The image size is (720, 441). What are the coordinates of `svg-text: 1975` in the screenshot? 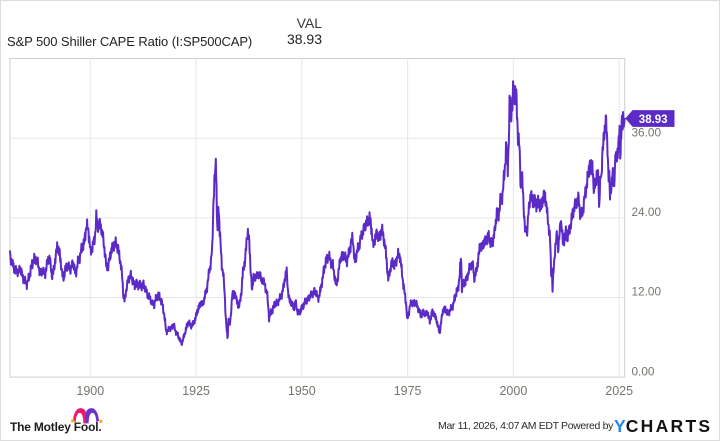 It's located at (408, 391).